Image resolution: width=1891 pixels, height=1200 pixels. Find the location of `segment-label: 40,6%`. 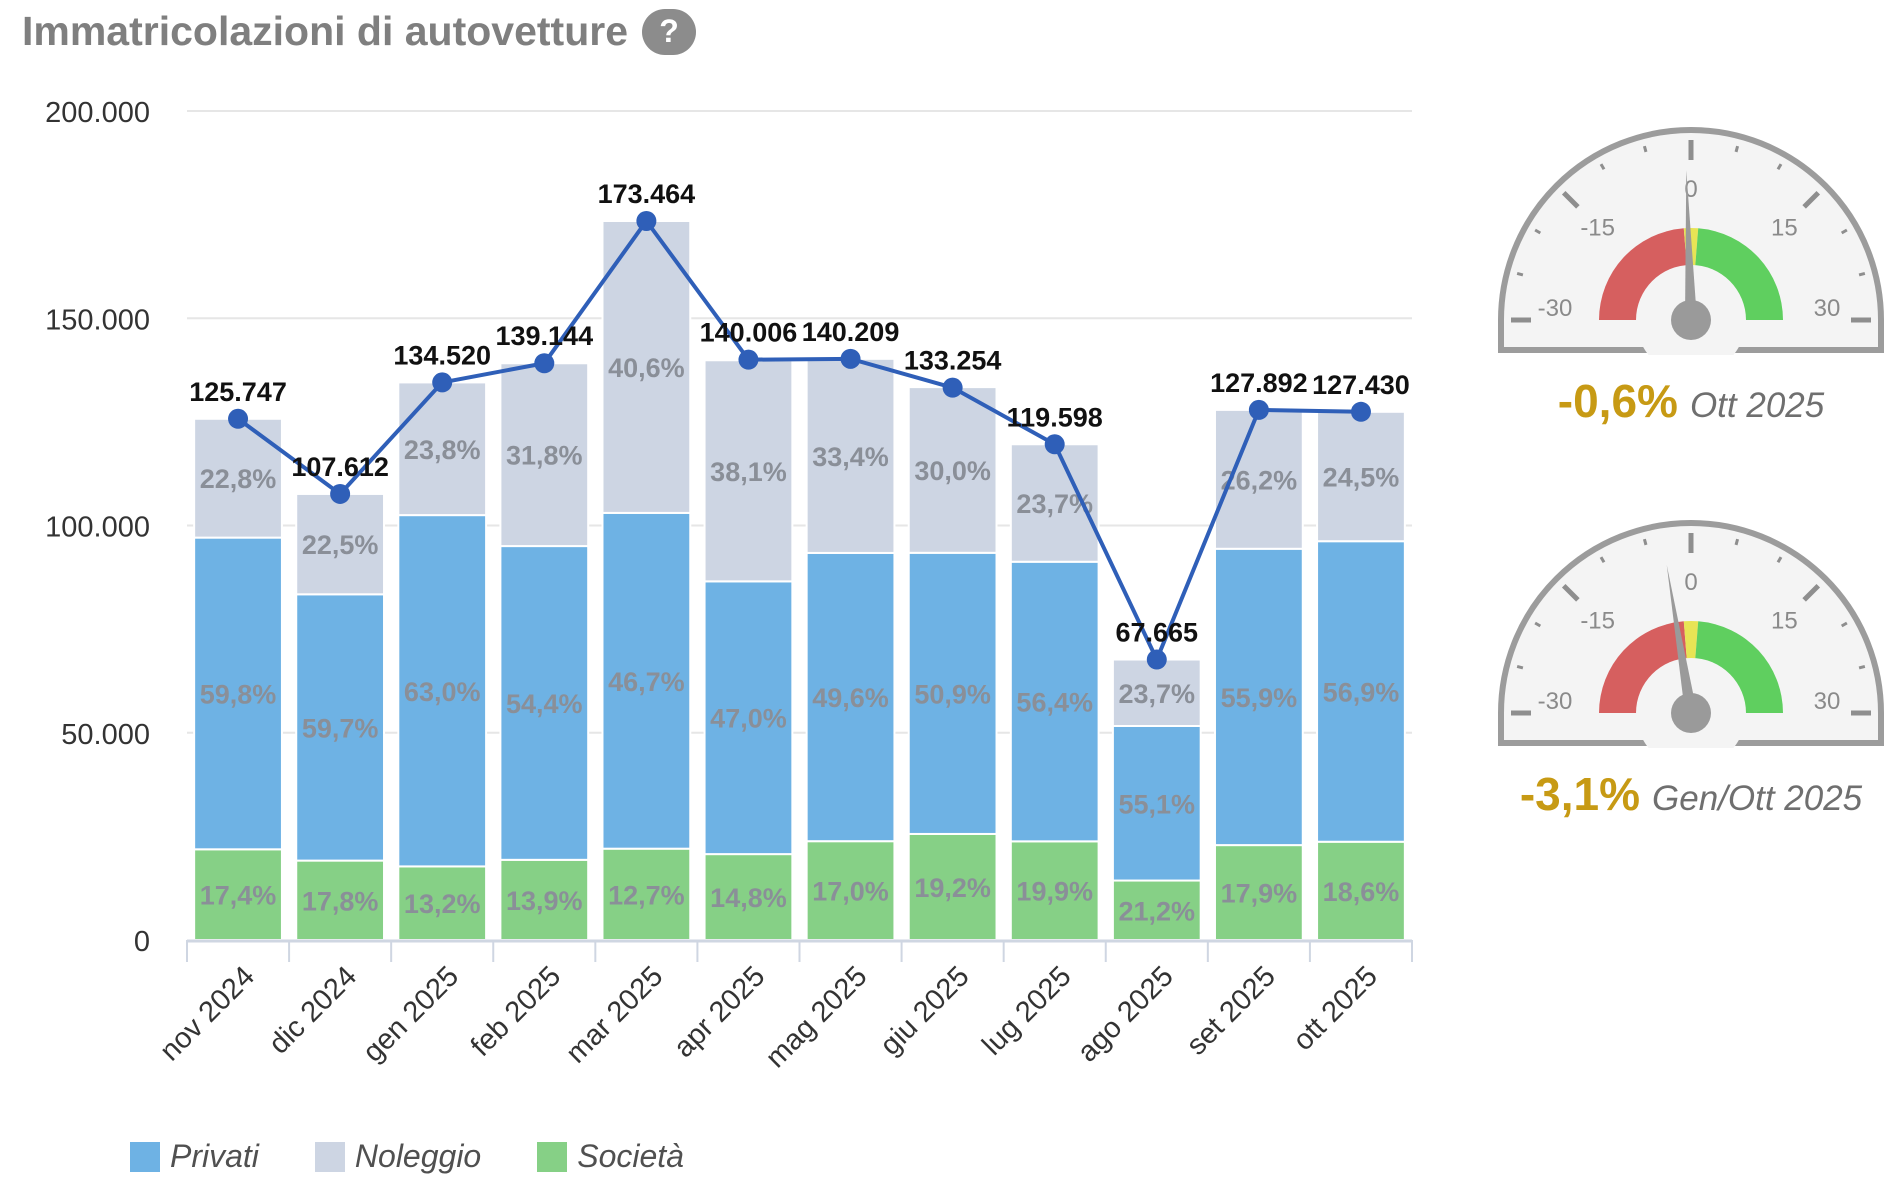

segment-label: 40,6% is located at coordinates (646, 368).